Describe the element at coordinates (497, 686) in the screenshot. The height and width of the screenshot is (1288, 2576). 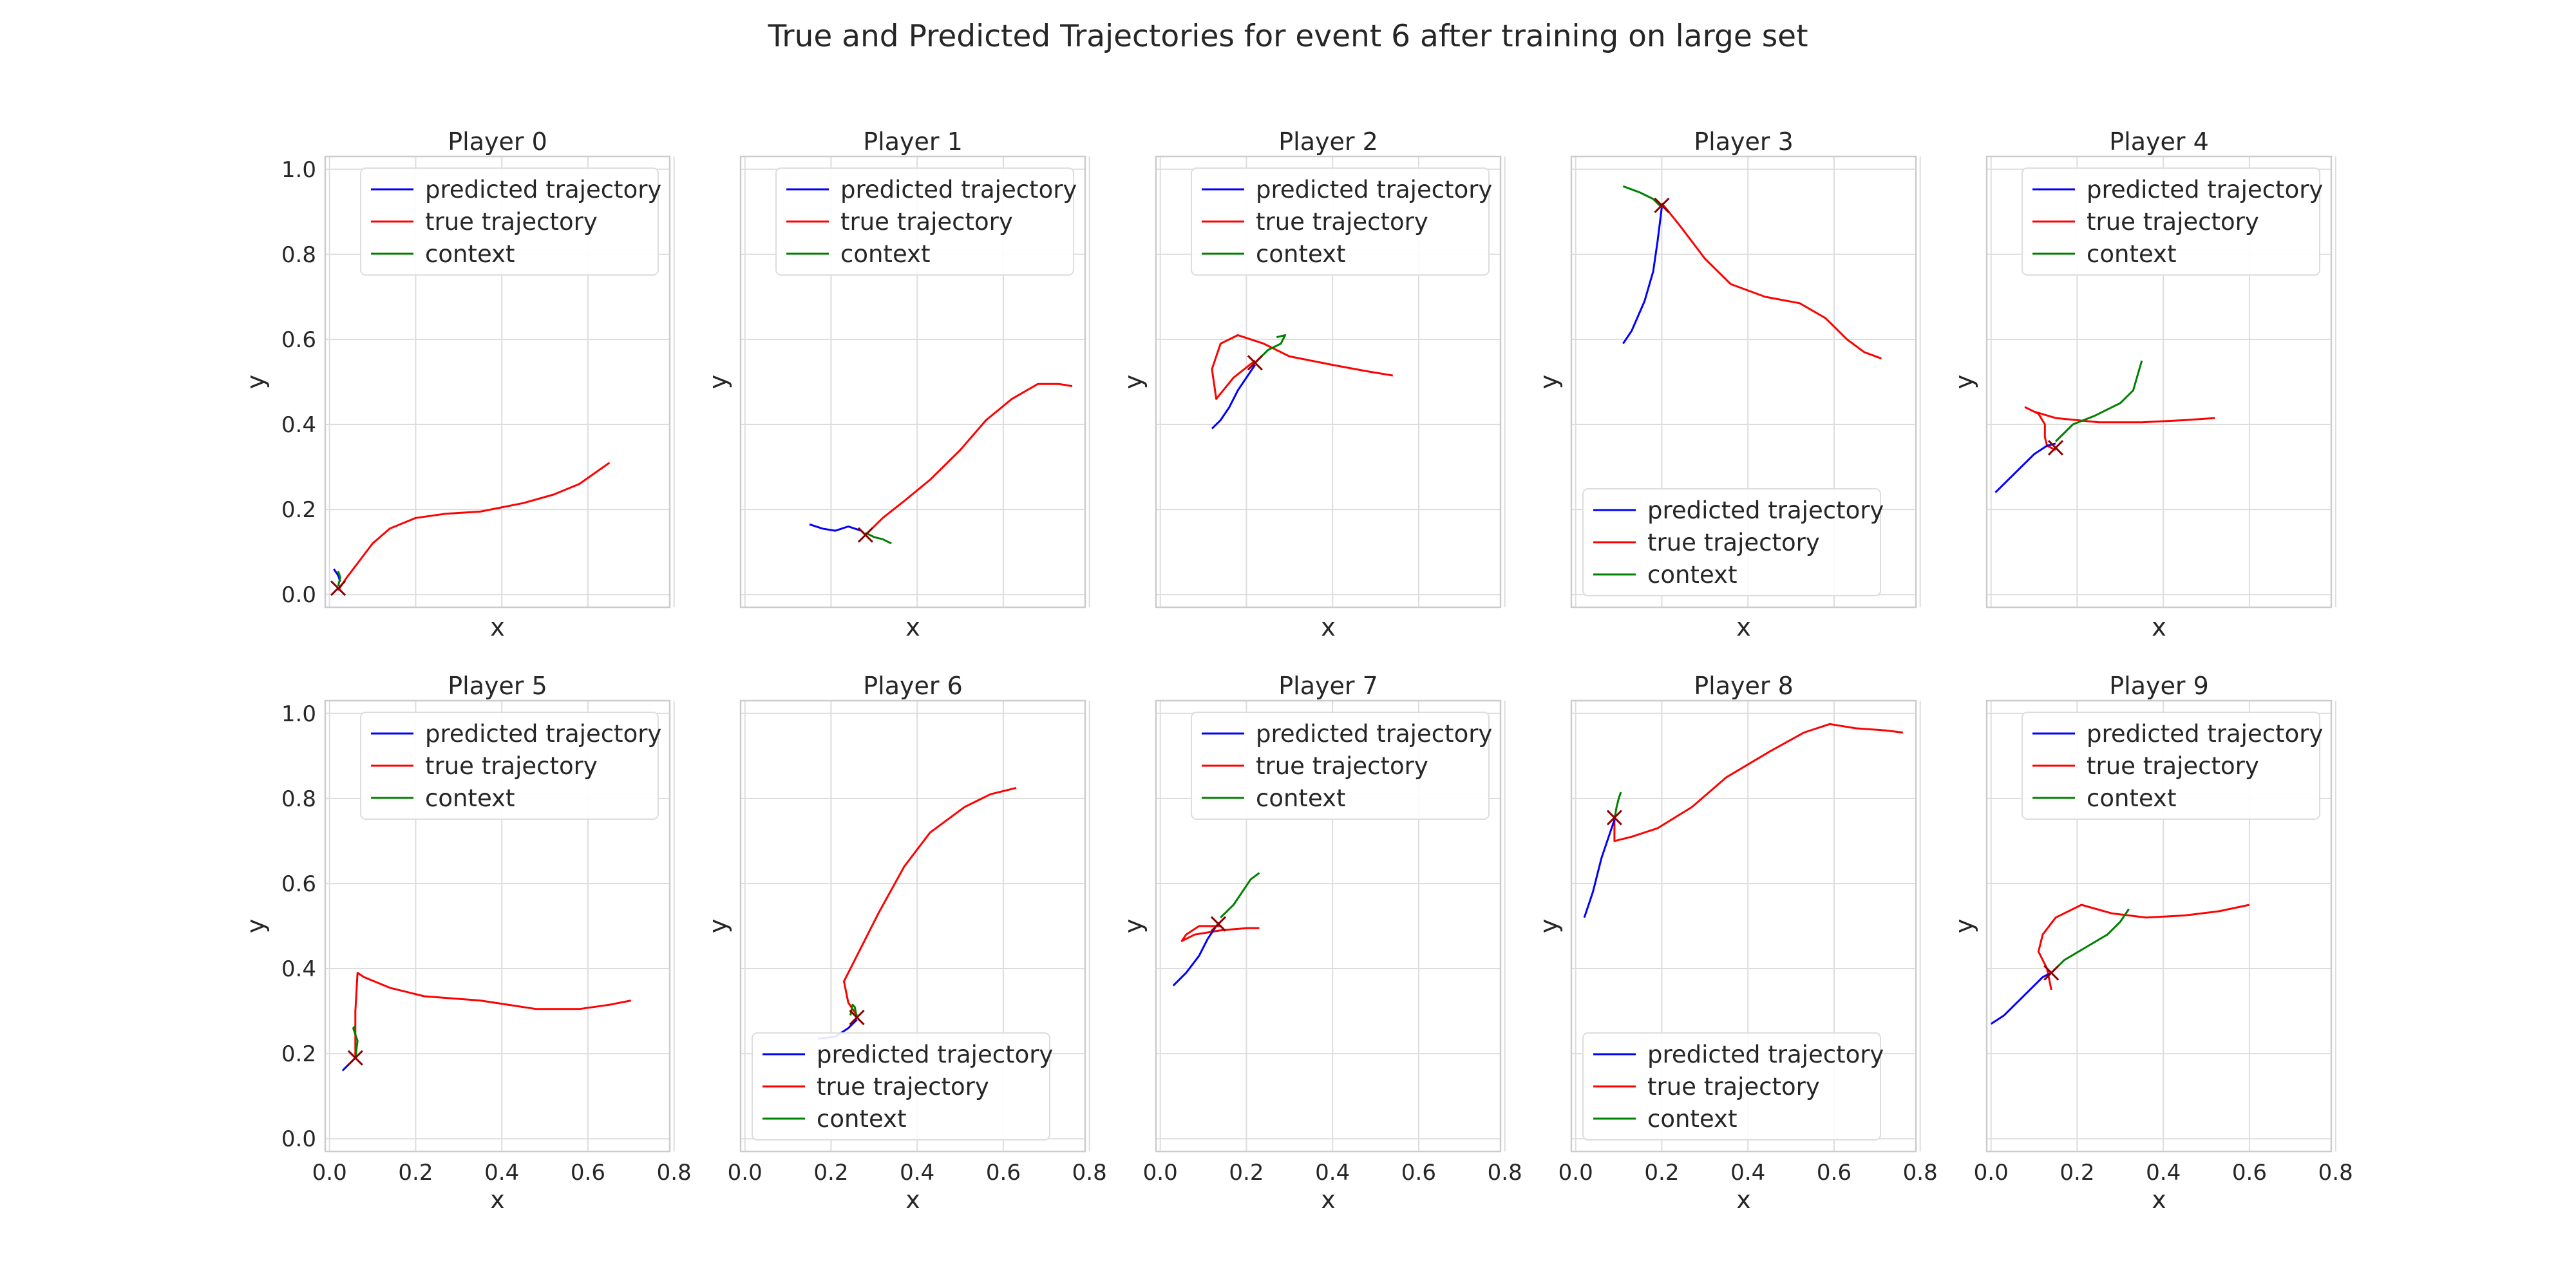
I see `panel-title: Player 5` at that location.